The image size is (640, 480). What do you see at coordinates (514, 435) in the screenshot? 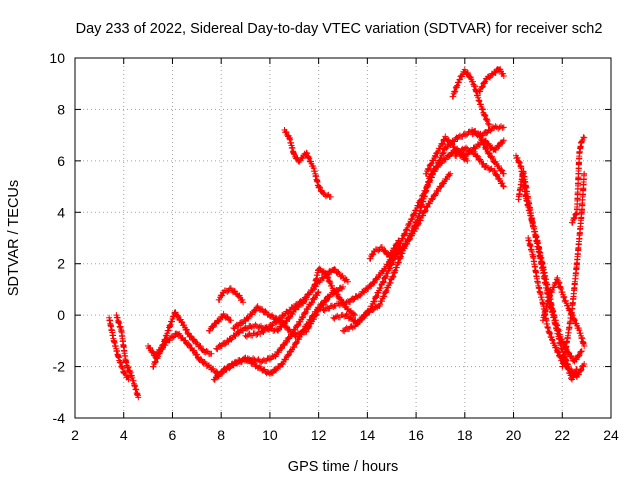
I see `x-tick-label: 20` at bounding box center [514, 435].